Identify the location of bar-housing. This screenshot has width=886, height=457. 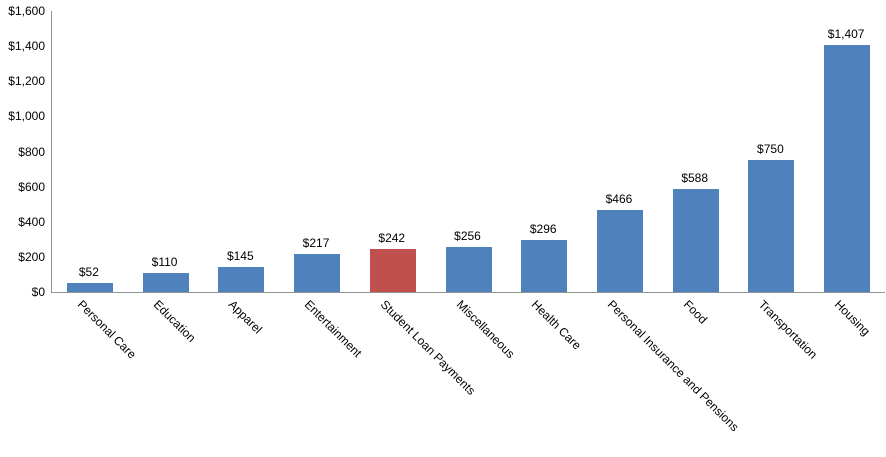
(847, 168).